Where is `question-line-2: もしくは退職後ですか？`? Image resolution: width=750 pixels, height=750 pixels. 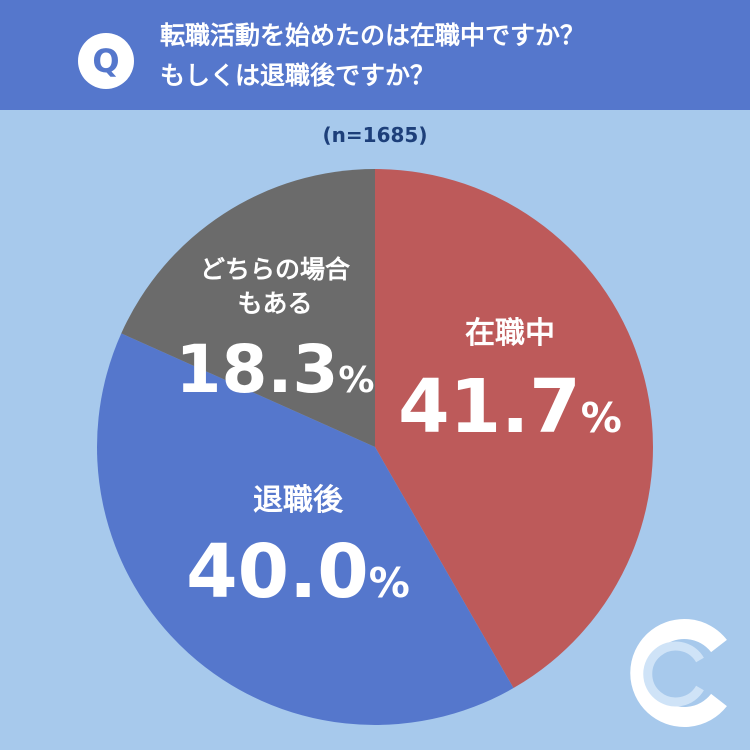 question-line-2: もしくは退職後ですか？ is located at coordinates (298, 75).